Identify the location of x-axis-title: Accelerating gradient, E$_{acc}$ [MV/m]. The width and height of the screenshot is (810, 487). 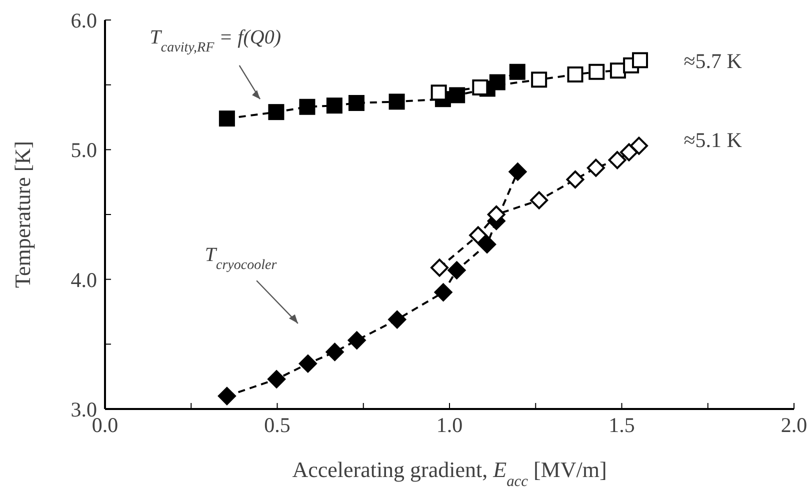
(449, 472).